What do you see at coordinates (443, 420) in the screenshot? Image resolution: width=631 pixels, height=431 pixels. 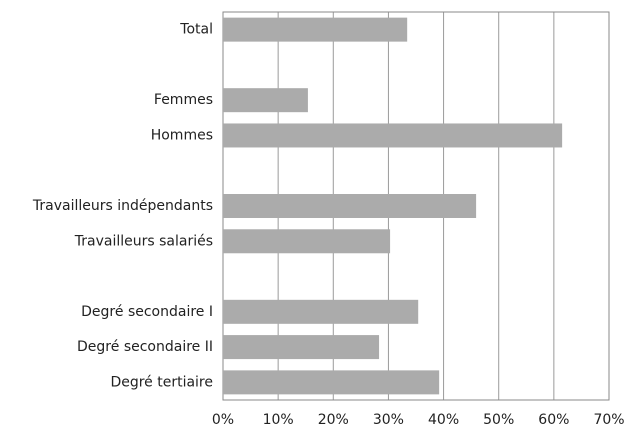 I see `x-tick-label: 40%` at bounding box center [443, 420].